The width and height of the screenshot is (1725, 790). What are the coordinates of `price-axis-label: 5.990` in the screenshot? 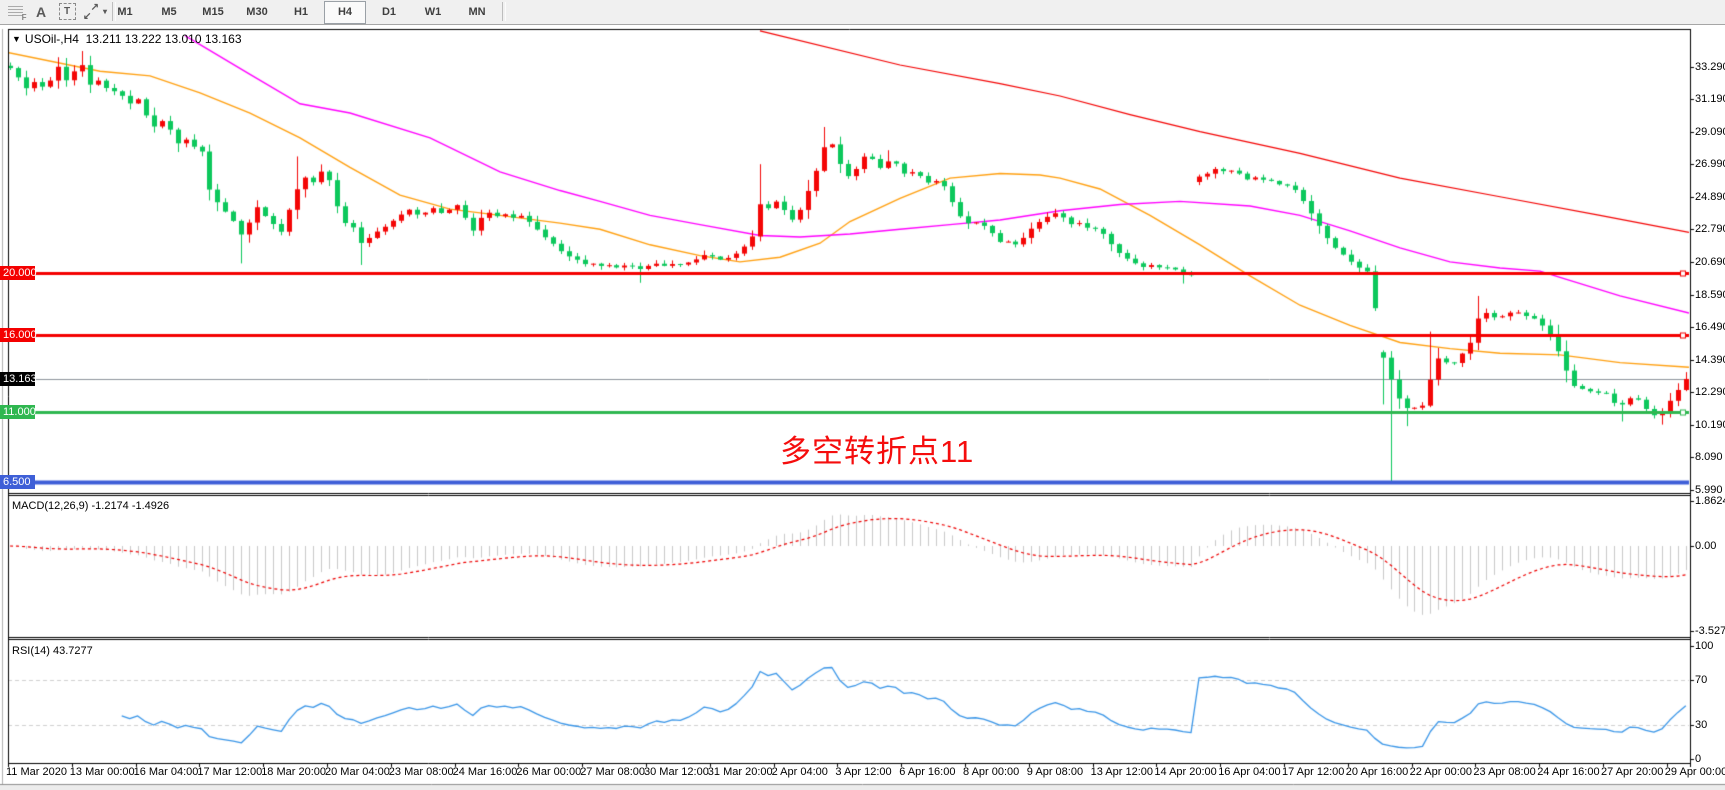 It's located at (1709, 489).